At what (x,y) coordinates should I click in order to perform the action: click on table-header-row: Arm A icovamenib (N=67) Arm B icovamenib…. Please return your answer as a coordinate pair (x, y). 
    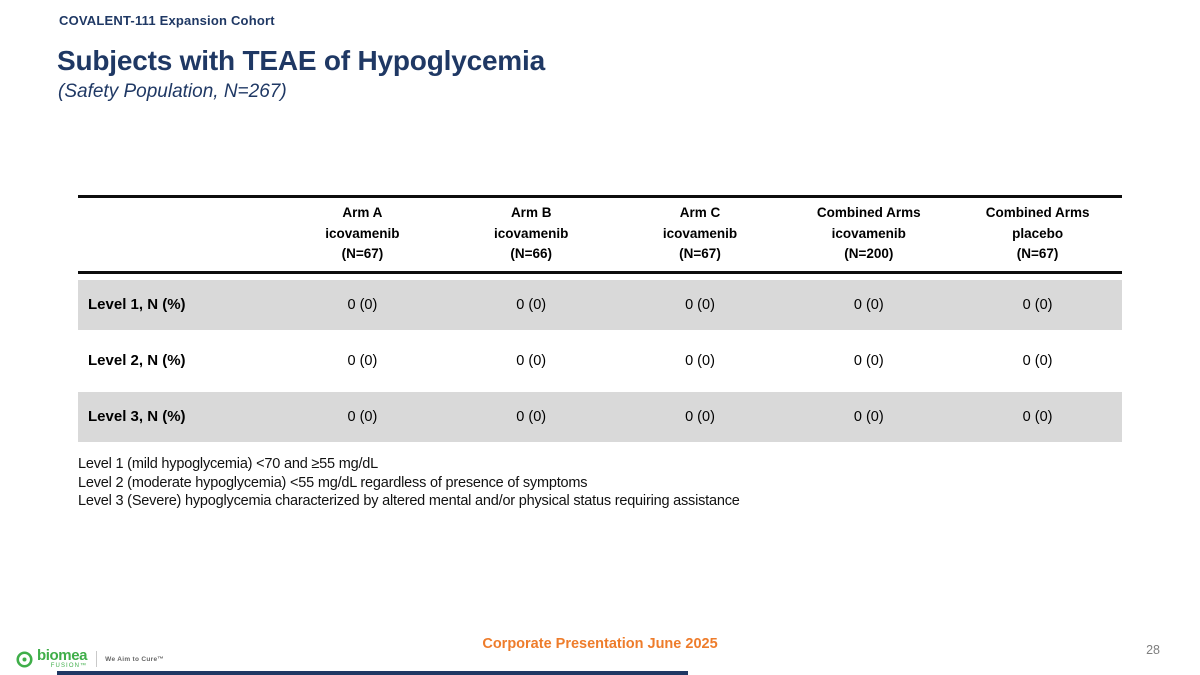
    Looking at the image, I should click on (600, 234).